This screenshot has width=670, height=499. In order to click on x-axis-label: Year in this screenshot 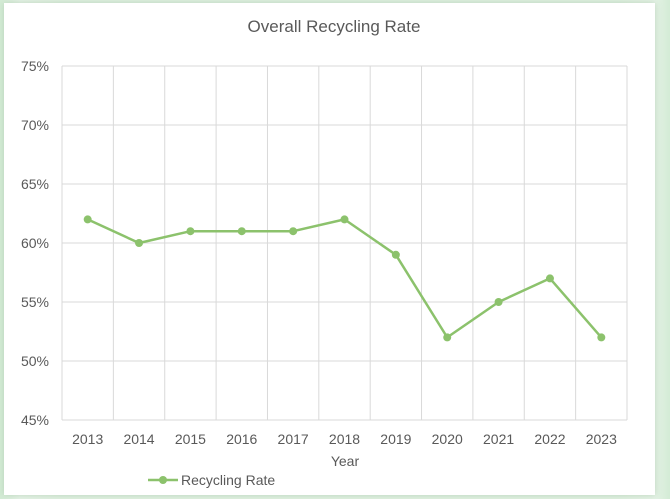, I will do `click(345, 461)`.